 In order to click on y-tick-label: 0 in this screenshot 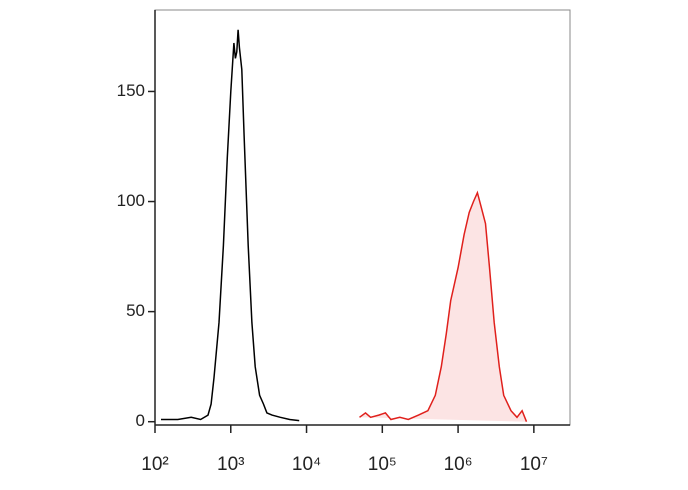, I will do `click(140, 420)`.